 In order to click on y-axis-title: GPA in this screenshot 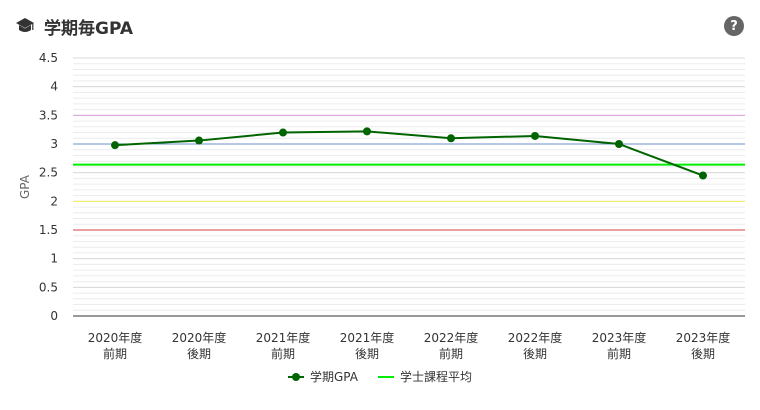, I will do `click(25, 186)`.